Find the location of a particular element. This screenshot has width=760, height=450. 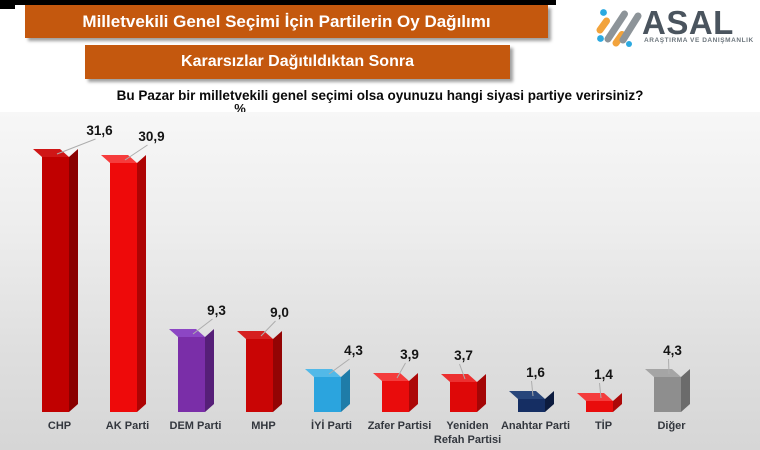

bar-i-yi-parti is located at coordinates (327, 390).